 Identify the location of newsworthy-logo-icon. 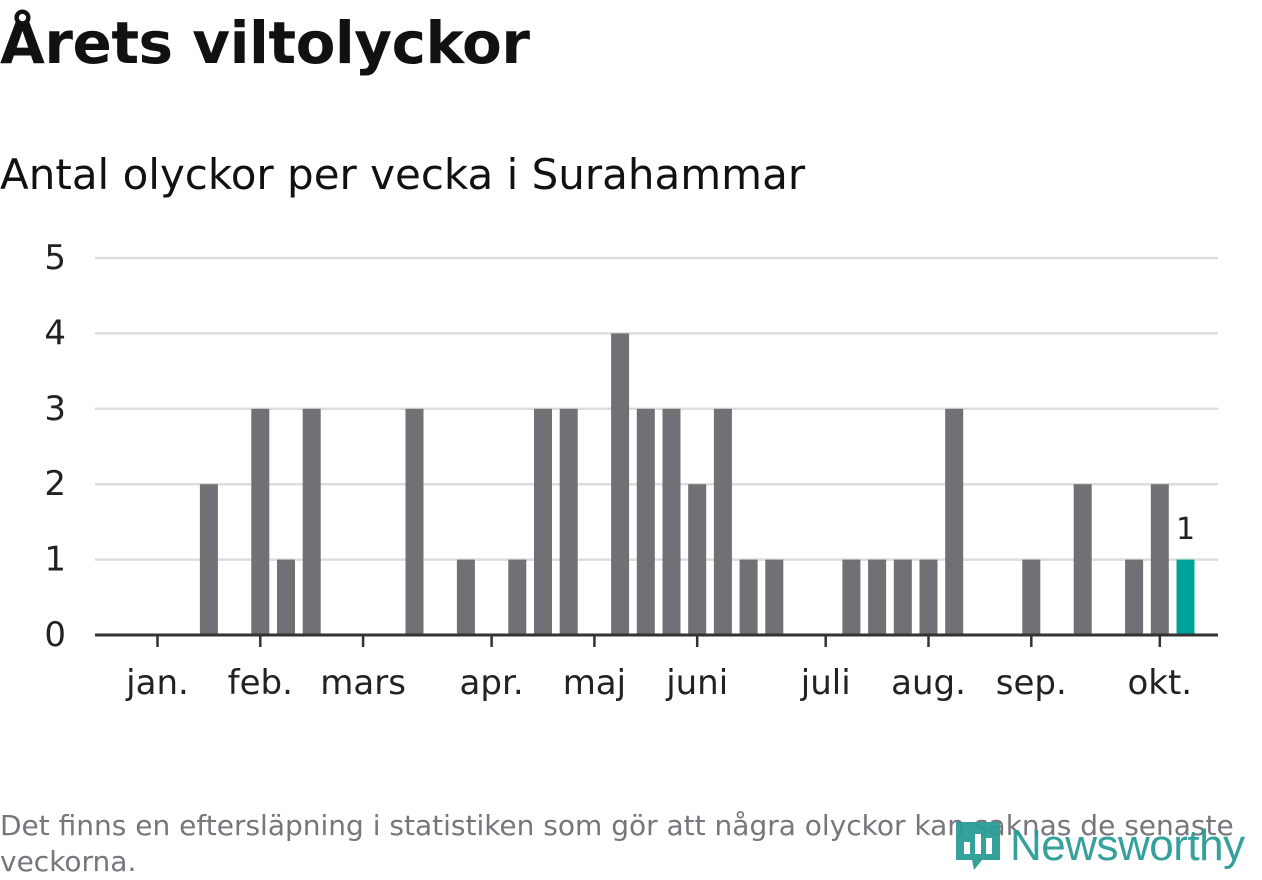
(978, 846).